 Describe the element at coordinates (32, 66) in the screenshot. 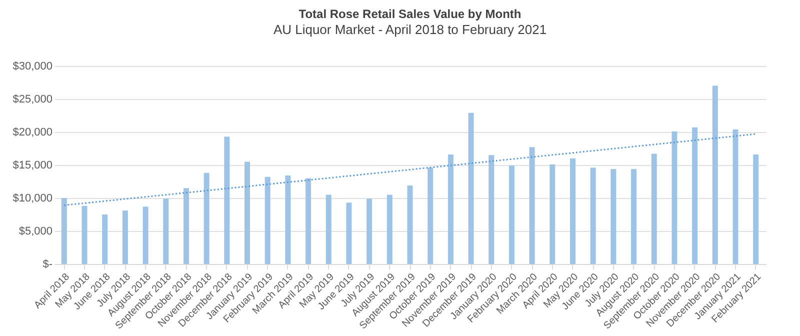

I see `y-tick-label: $30,000` at that location.